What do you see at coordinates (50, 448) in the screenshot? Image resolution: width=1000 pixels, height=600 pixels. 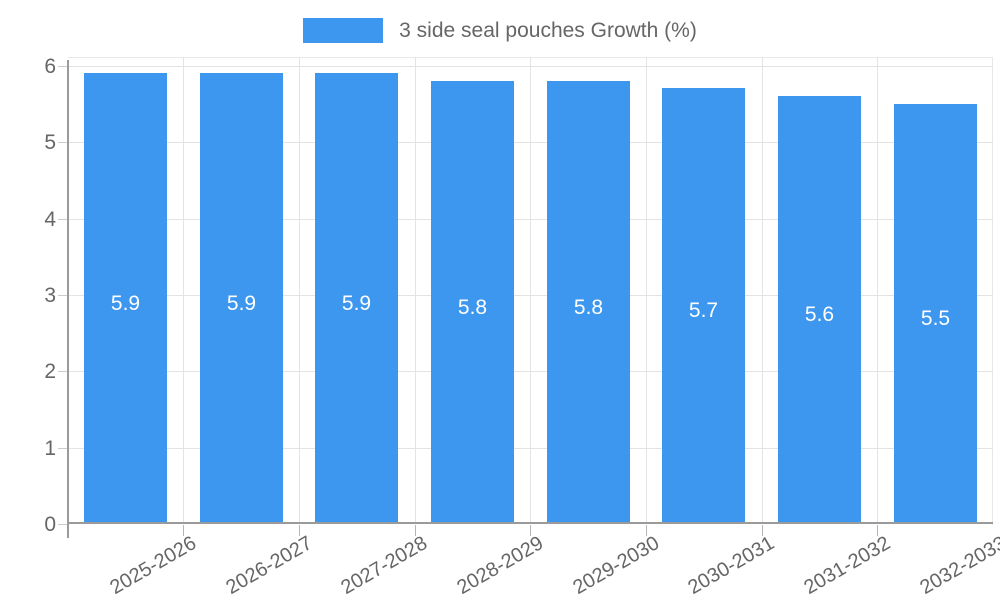 I see `y-axis-label-1: 1` at bounding box center [50, 448].